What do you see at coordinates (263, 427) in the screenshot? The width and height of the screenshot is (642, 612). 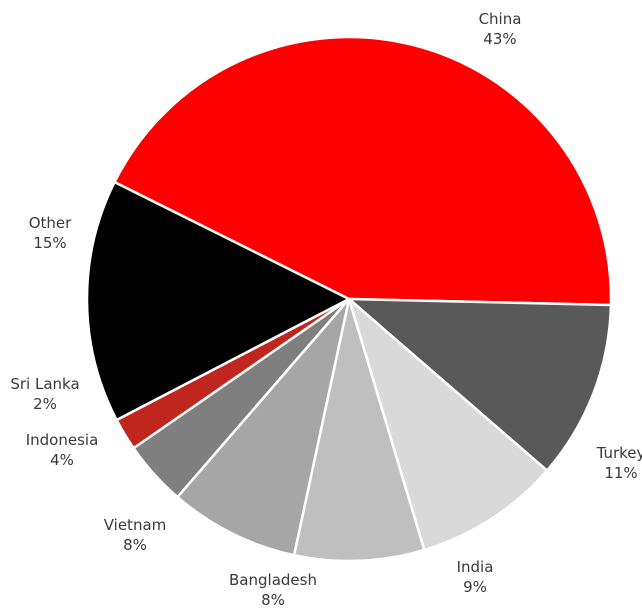 I see `slice-vietnam` at bounding box center [263, 427].